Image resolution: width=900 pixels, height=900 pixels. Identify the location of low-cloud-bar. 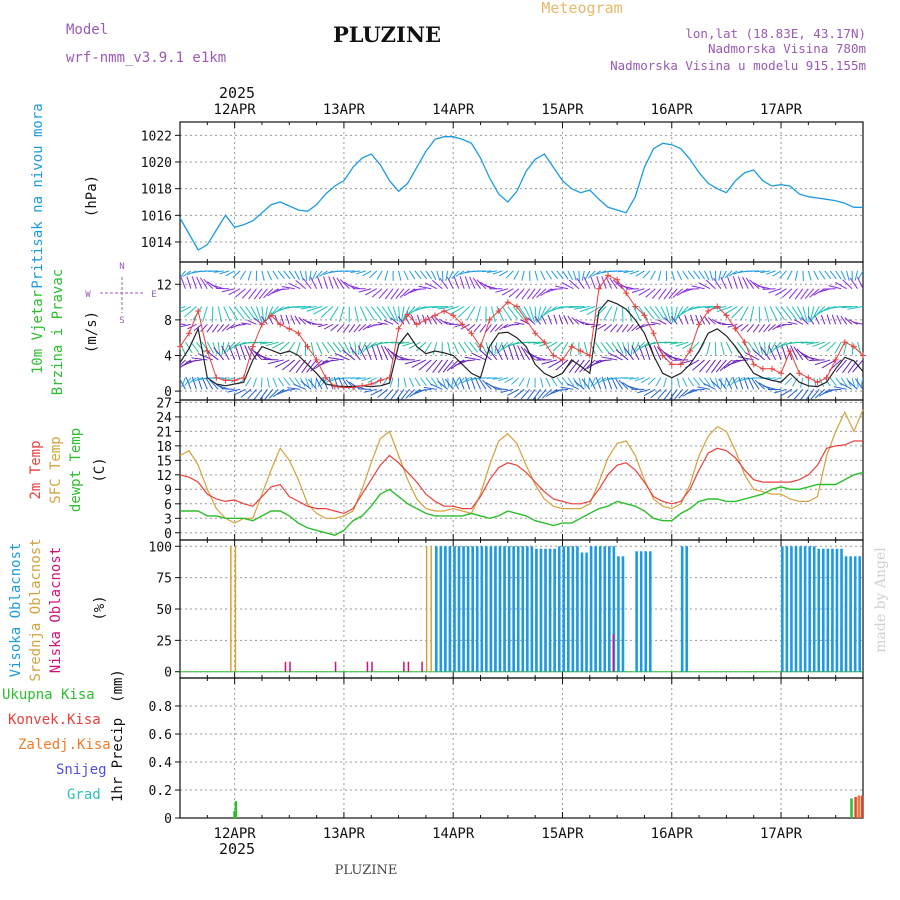
(613, 653).